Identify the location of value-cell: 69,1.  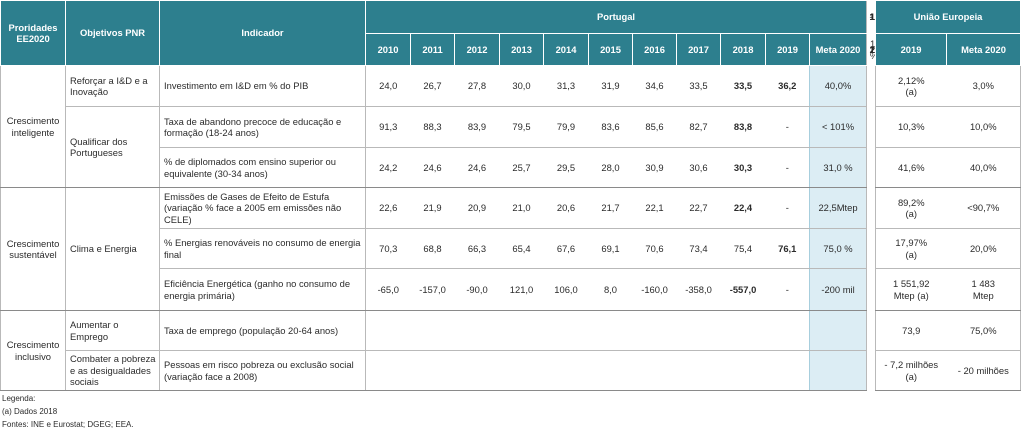
(610, 248).